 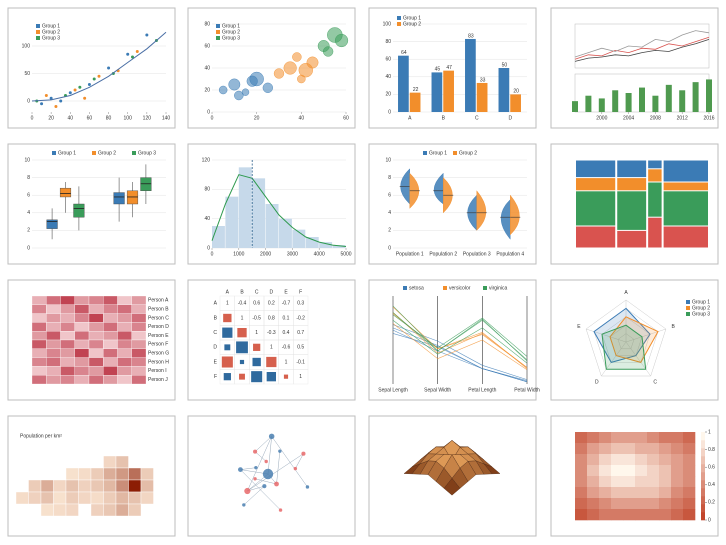 What do you see at coordinates (166, 118) in the screenshot?
I see `x-tick-label: 140` at bounding box center [166, 118].